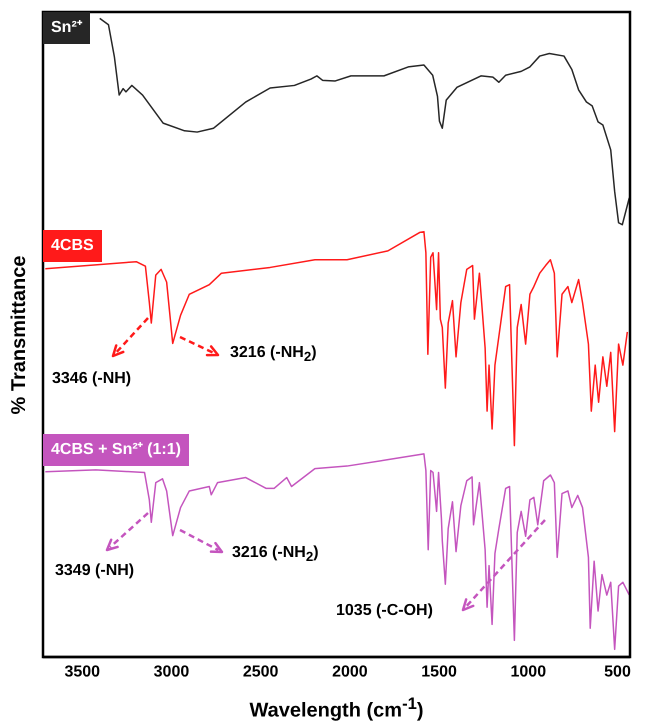 Image resolution: width=647 pixels, height=726 pixels. Describe the element at coordinates (384, 611) in the screenshot. I see `annotation: 1035 (-C-OH)` at that location.